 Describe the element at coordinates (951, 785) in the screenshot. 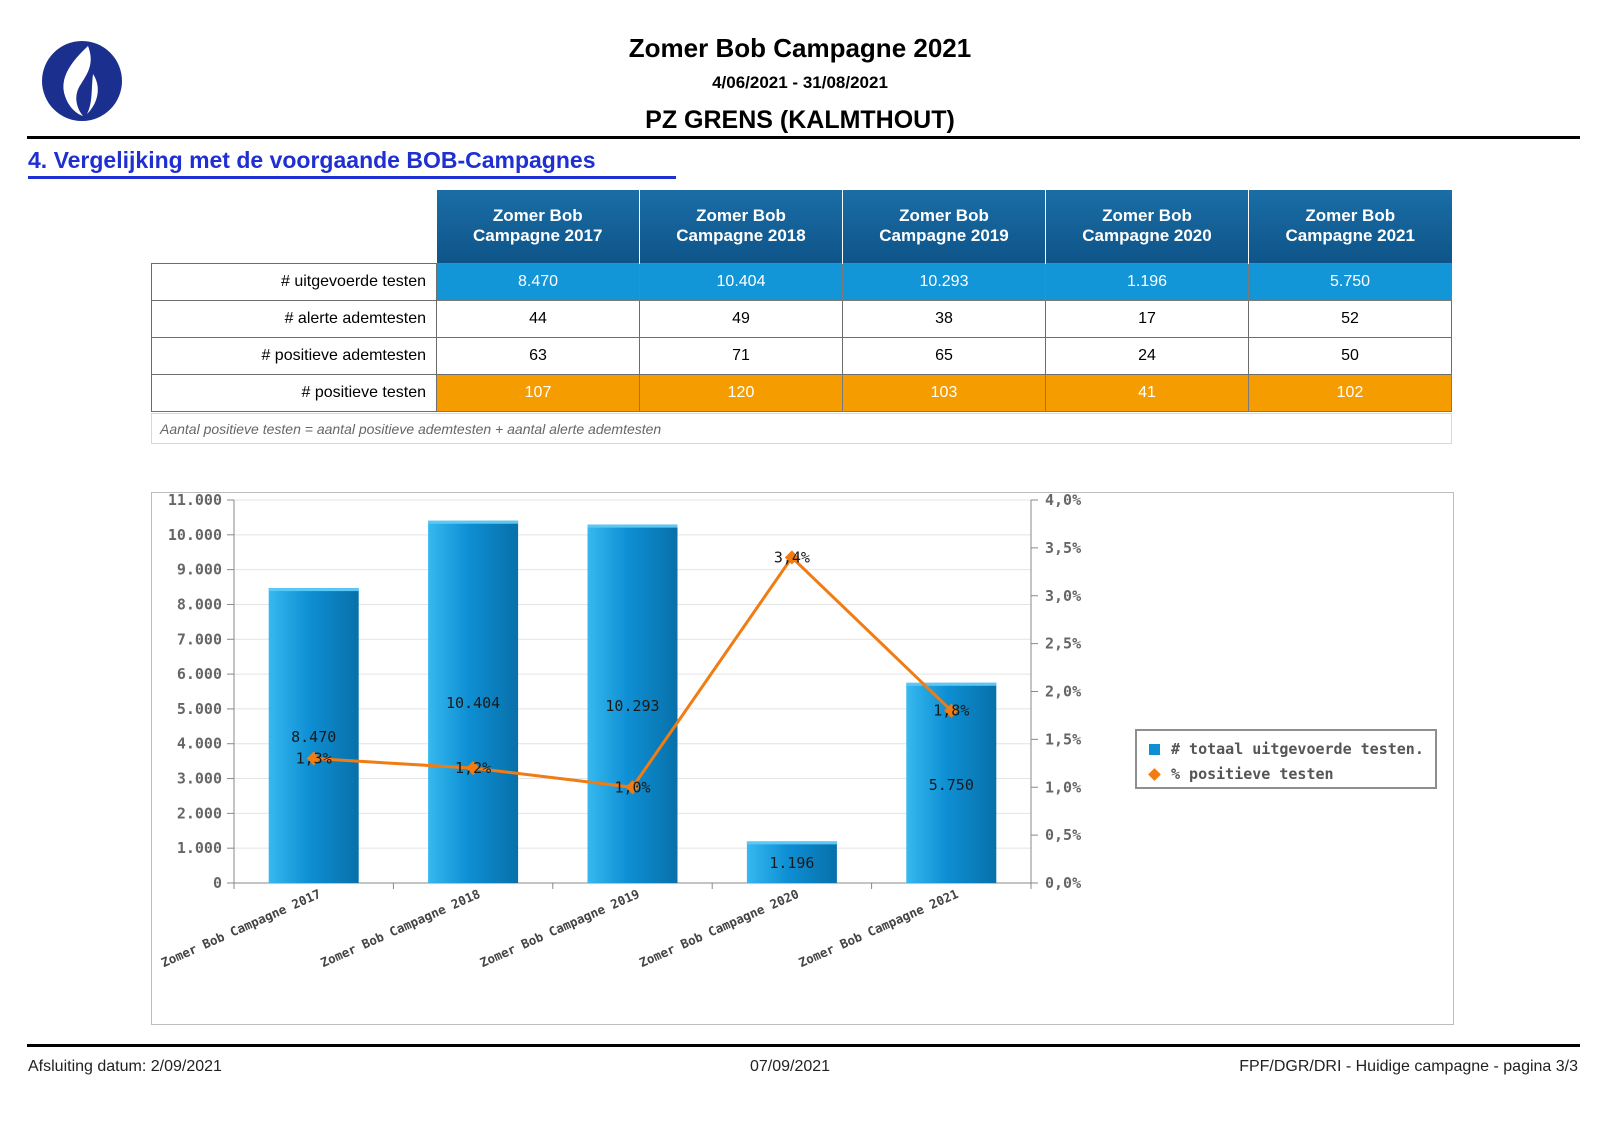

I see `bar-value-label: 5.750` at that location.